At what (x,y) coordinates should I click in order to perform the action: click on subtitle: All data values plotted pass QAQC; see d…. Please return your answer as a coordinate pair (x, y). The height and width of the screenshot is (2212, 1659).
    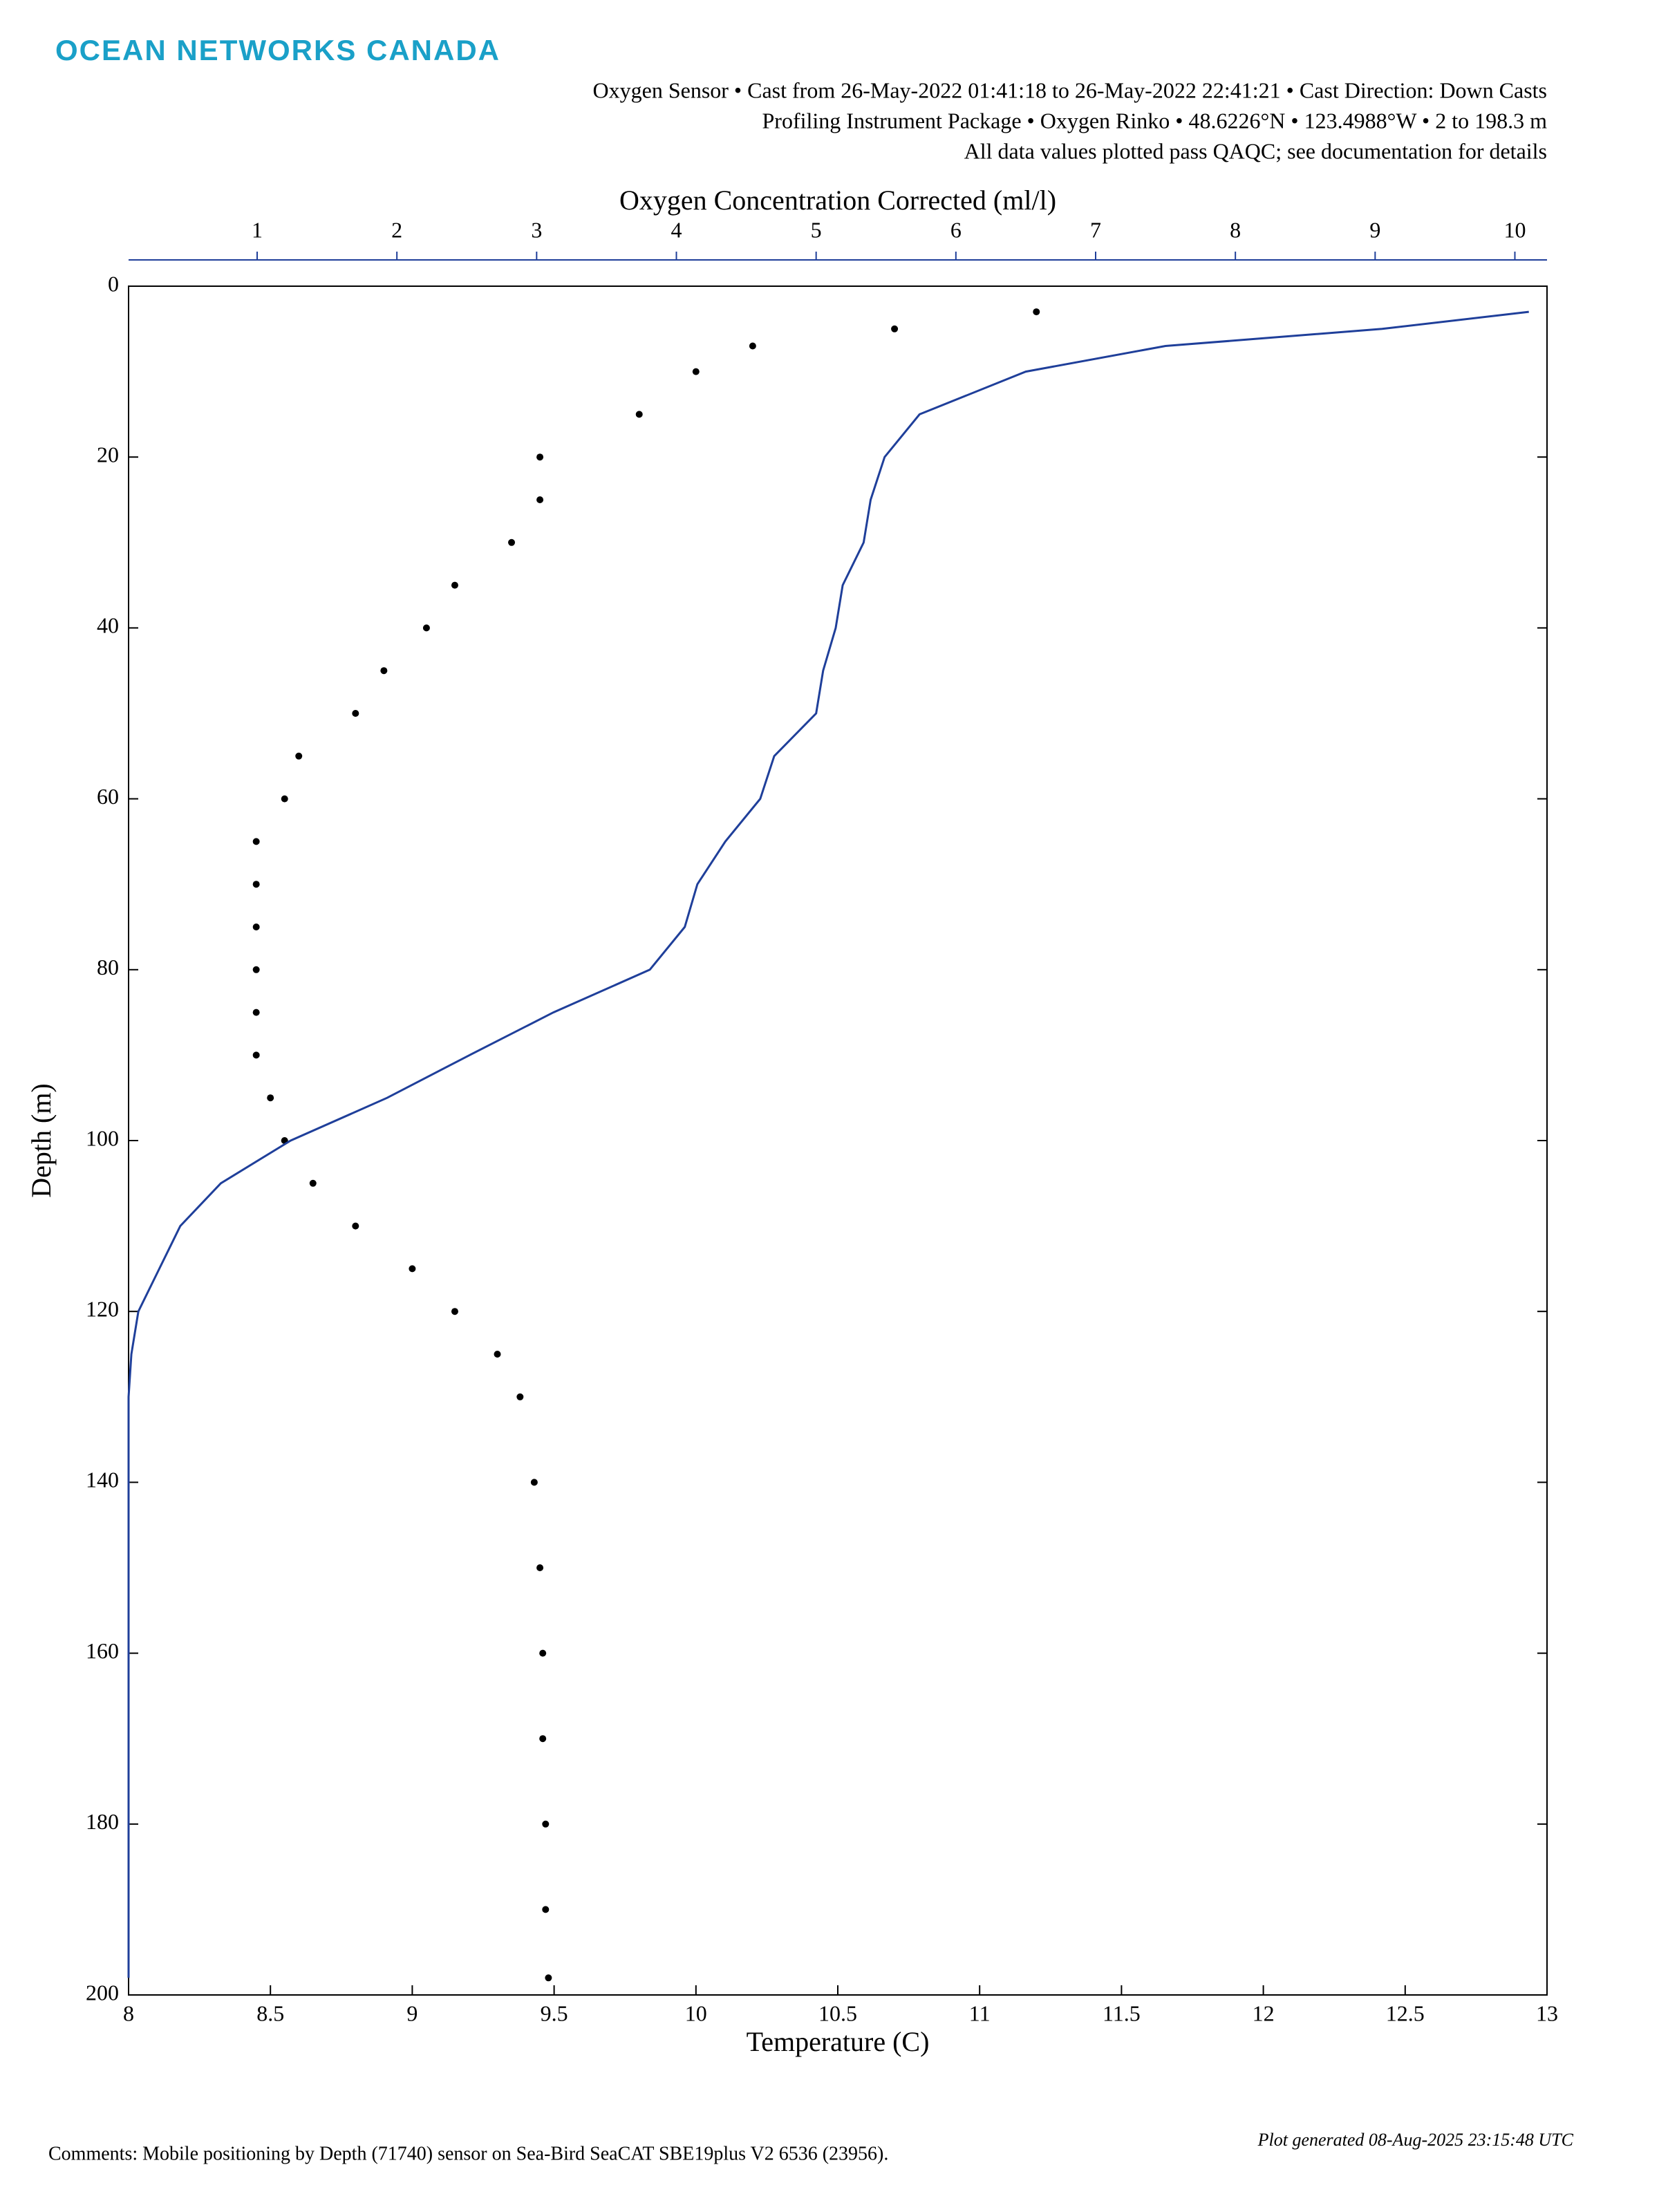
    Looking at the image, I should click on (1255, 150).